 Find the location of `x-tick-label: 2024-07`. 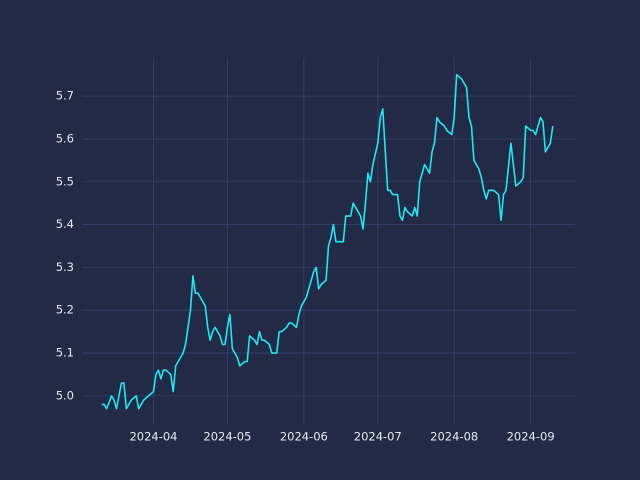

x-tick-label: 2024-07 is located at coordinates (378, 437).